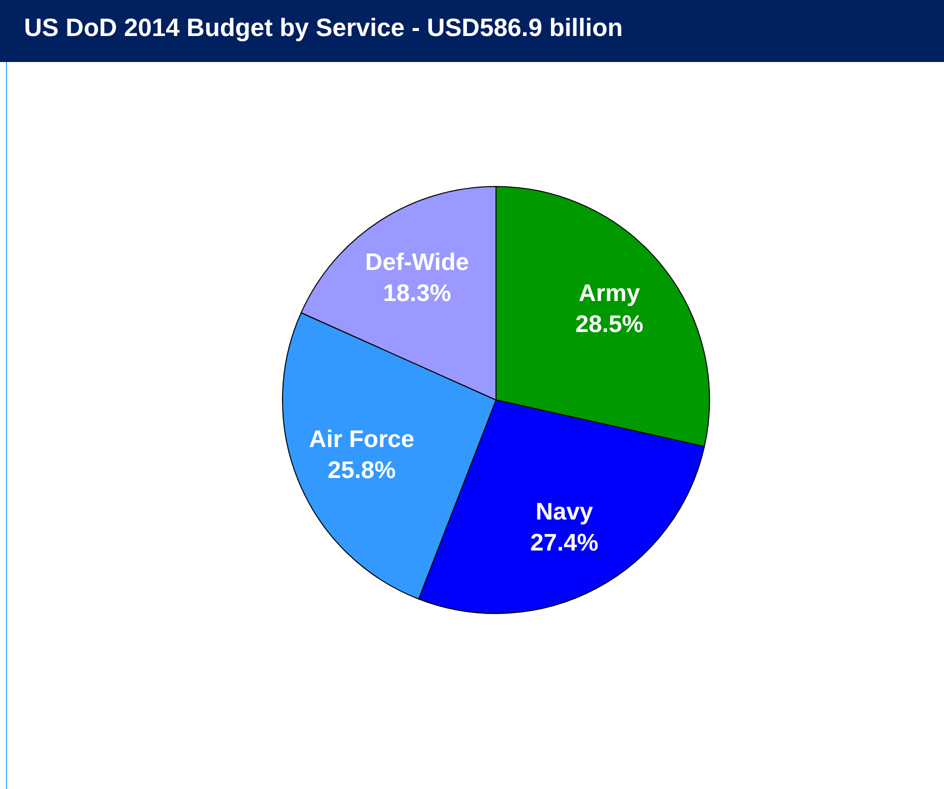 The width and height of the screenshot is (944, 789). Describe the element at coordinates (361, 439) in the screenshot. I see `slice-label: Air Force` at that location.